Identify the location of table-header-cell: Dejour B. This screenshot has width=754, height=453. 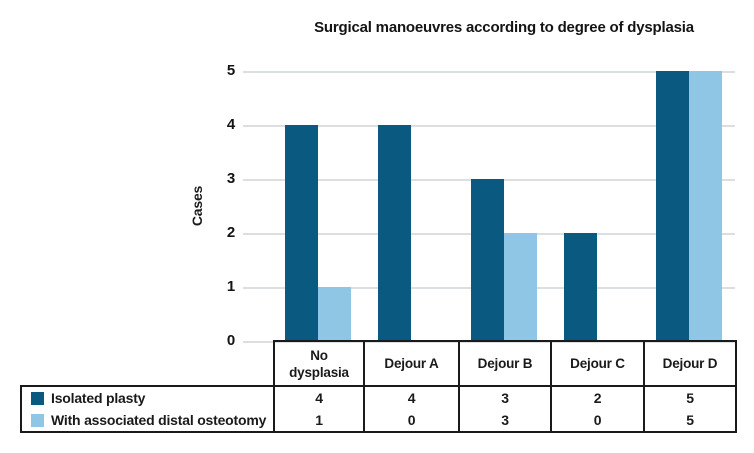
(505, 363).